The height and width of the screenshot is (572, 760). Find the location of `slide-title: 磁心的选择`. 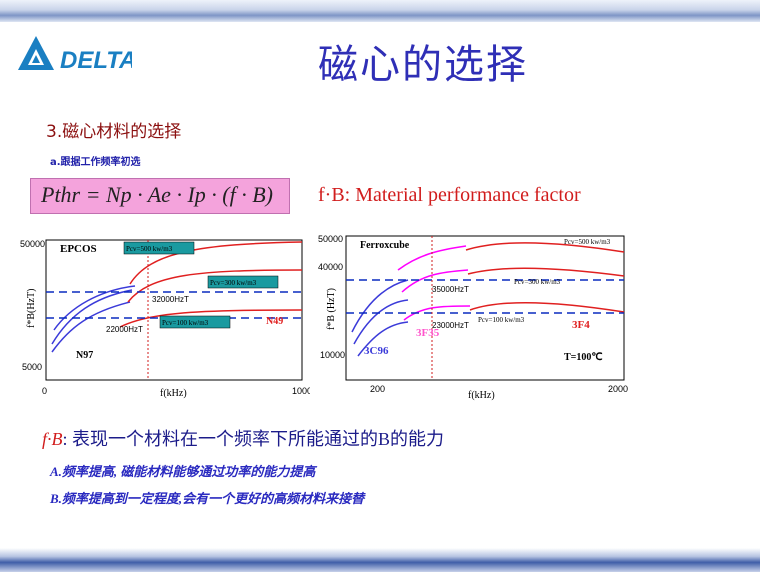

slide-title: 磁心的选择 is located at coordinates (423, 65).